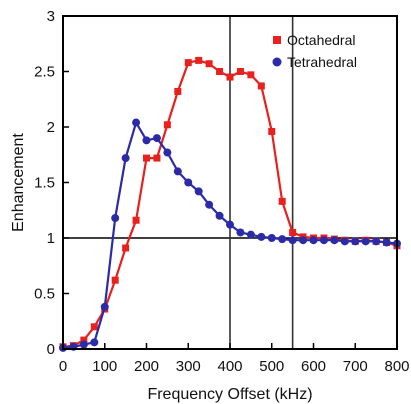 The image size is (411, 404). I want to click on x-tick-label: 300, so click(188, 366).